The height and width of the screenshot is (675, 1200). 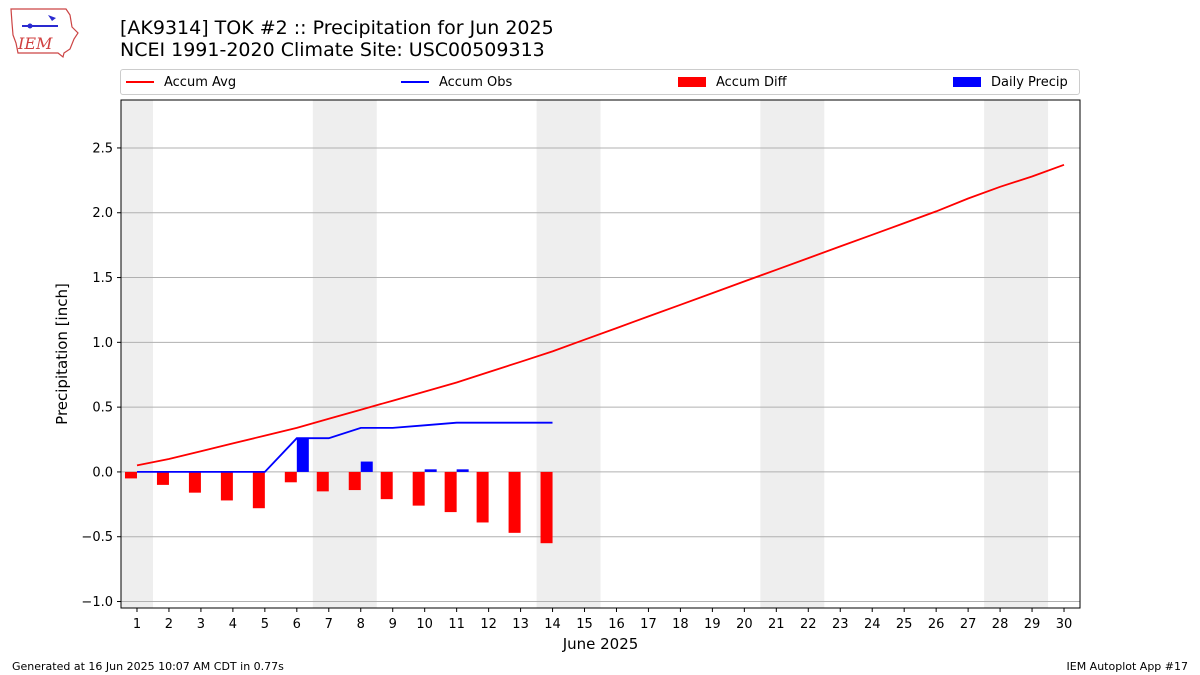 I want to click on xtick-label-29: 29, so click(x=1032, y=624).